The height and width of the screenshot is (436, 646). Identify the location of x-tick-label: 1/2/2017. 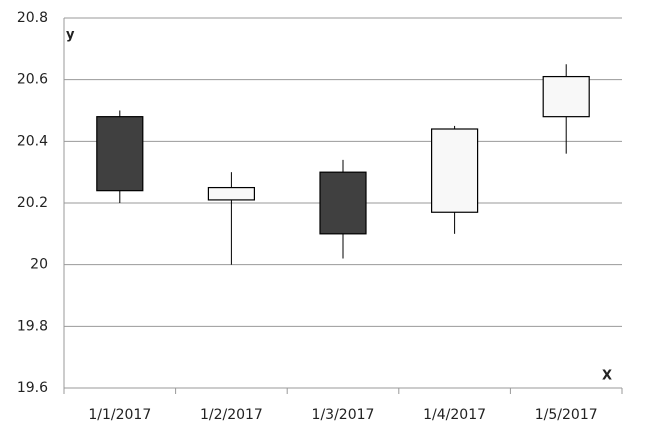
(231, 415).